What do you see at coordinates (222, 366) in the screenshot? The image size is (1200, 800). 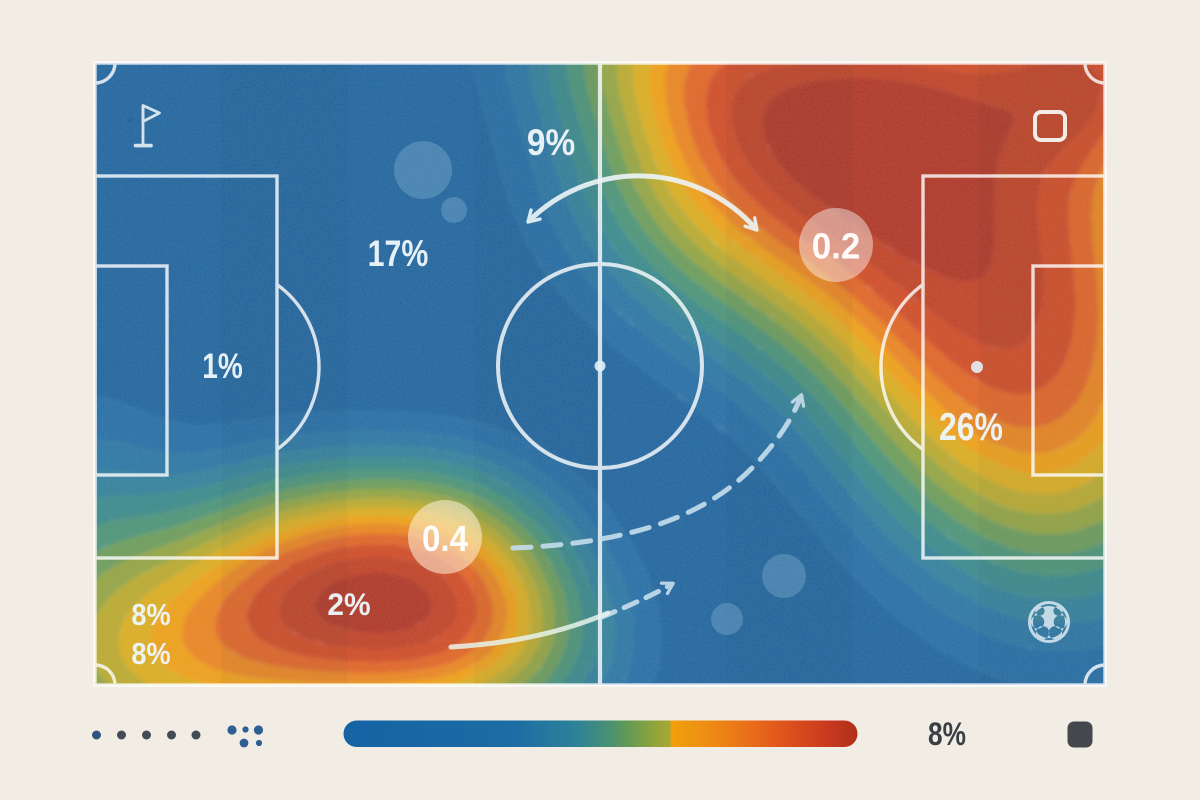 I see `svg-text: 1%` at bounding box center [222, 366].